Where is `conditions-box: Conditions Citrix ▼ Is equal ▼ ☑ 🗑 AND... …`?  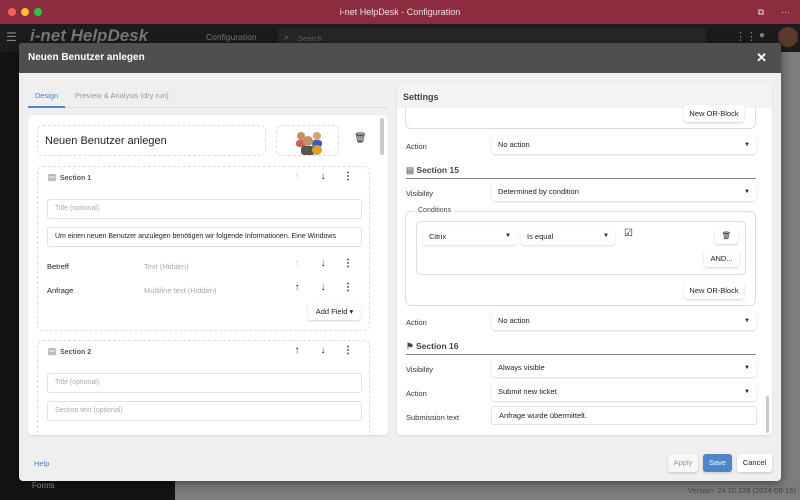 conditions-box: Conditions Citrix ▼ Is equal ▼ ☑ 🗑 AND... … is located at coordinates (580, 256).